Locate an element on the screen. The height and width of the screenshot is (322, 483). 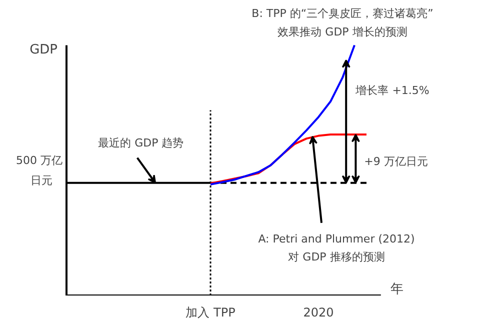
x-tick-label: 2020 is located at coordinates (318, 313).